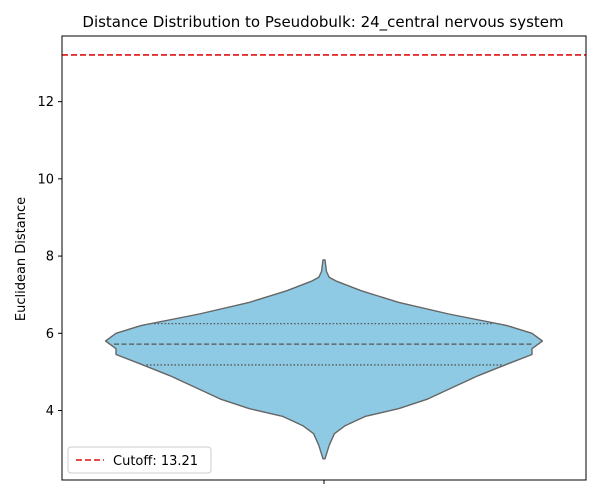  What do you see at coordinates (45, 179) in the screenshot?
I see `y-tick-label: 10` at bounding box center [45, 179].